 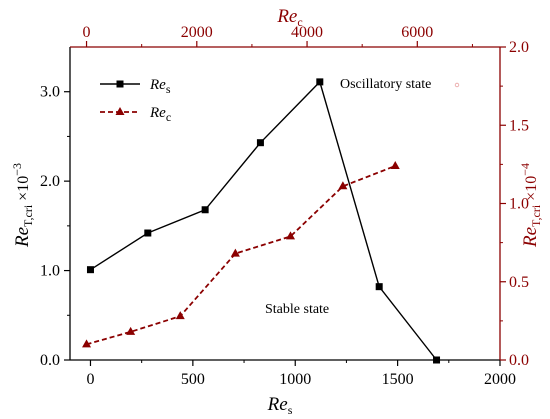 What do you see at coordinates (50, 271) in the screenshot?
I see `left-tick-label: 1.0` at bounding box center [50, 271].